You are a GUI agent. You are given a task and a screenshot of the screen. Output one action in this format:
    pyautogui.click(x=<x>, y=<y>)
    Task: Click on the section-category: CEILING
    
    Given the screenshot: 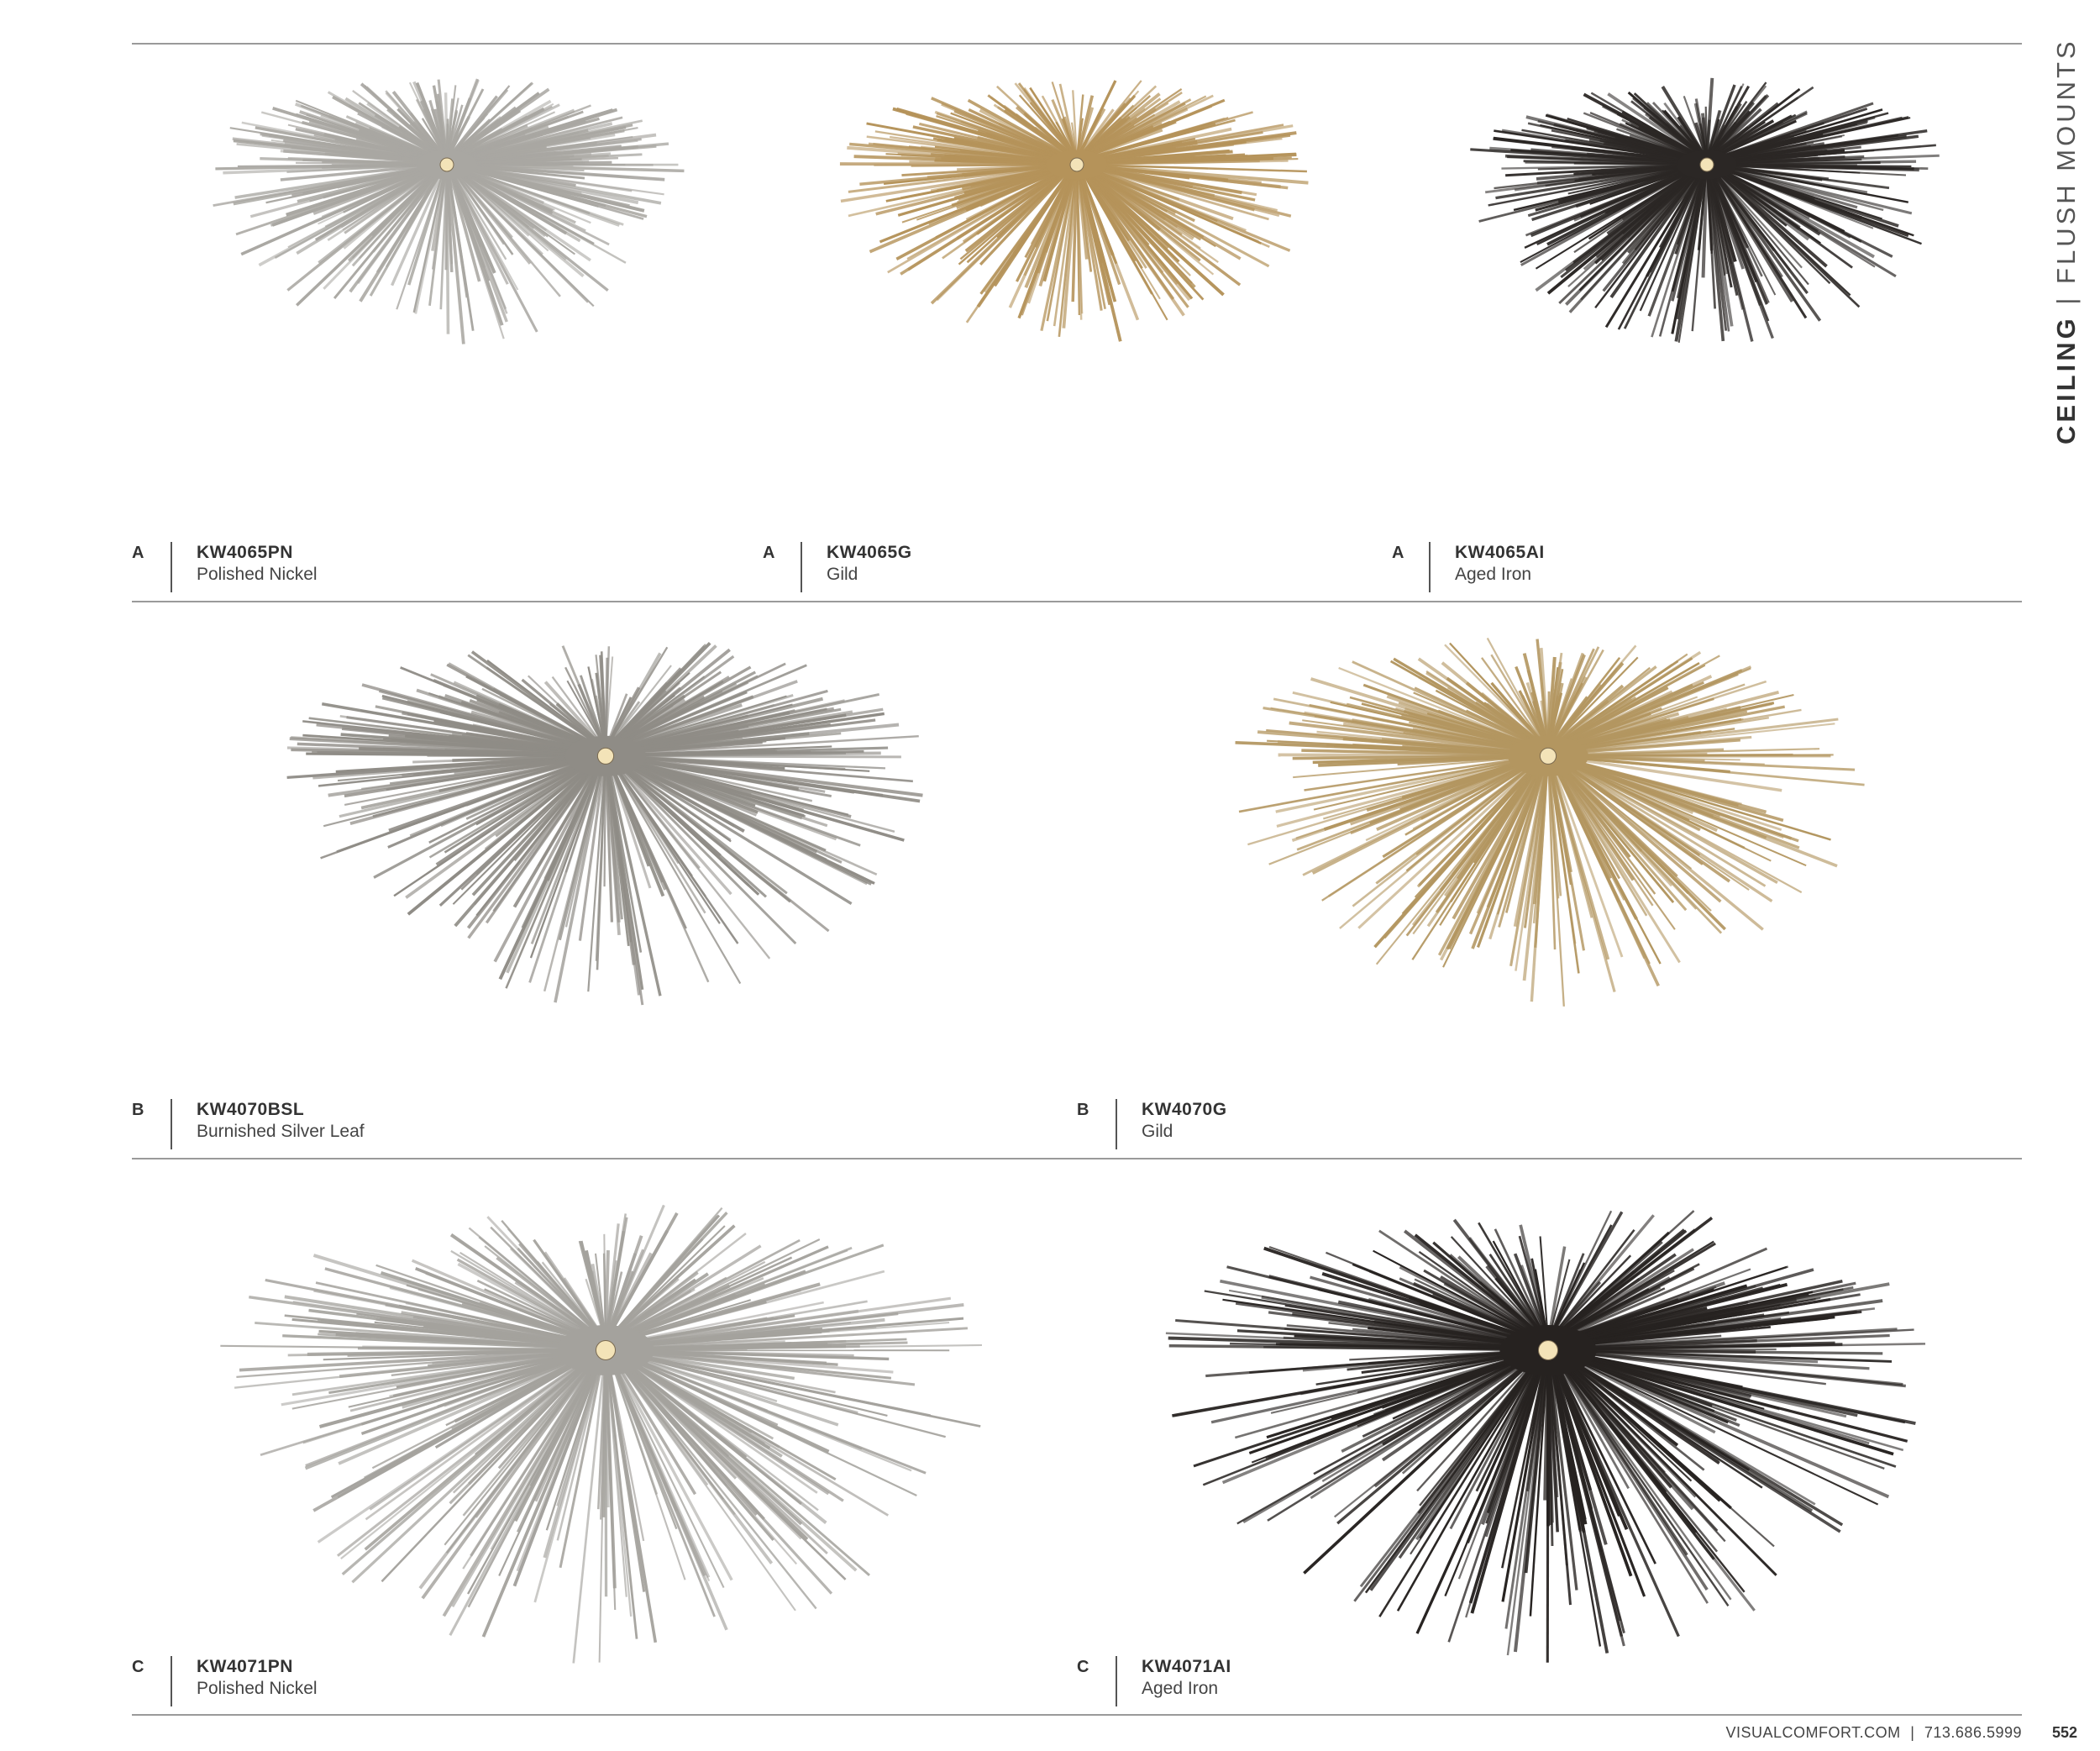 What is the action you would take?
    pyautogui.click(x=2066, y=379)
    